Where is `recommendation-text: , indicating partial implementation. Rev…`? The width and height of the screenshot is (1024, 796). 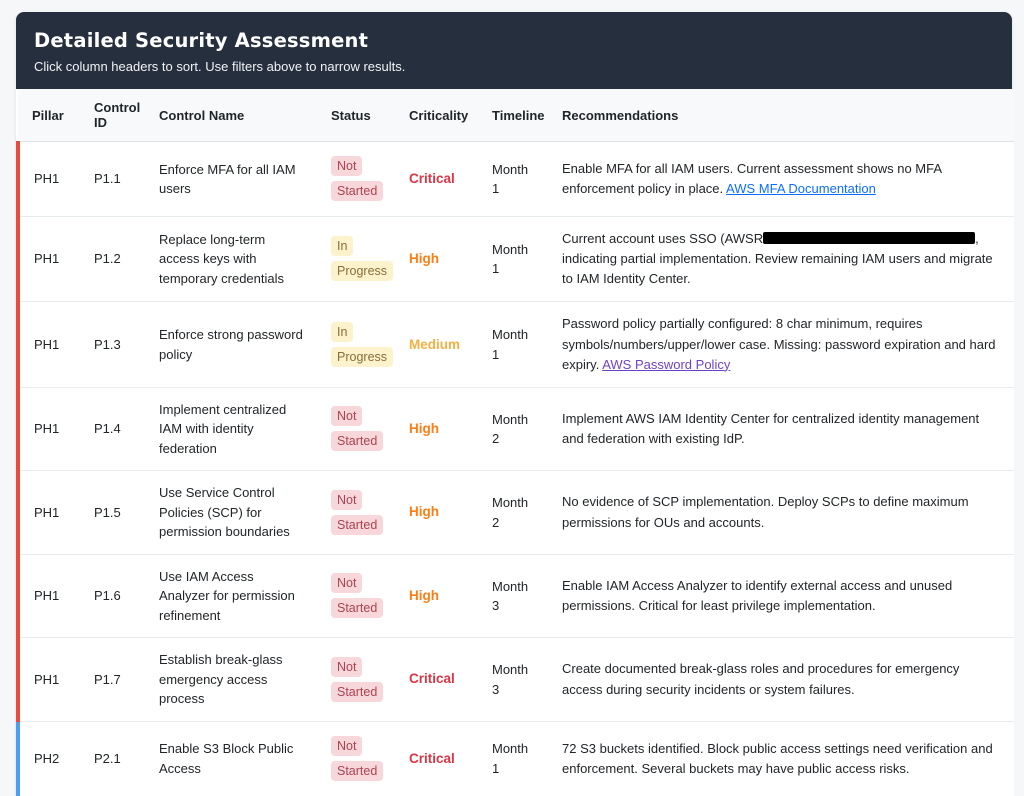 recommendation-text: , indicating partial implementation. Rev… is located at coordinates (777, 259).